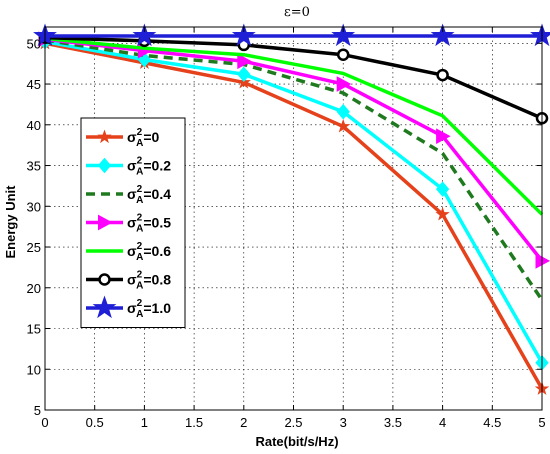  What do you see at coordinates (10, 222) in the screenshot?
I see `y-axis-title: Energy Unit` at bounding box center [10, 222].